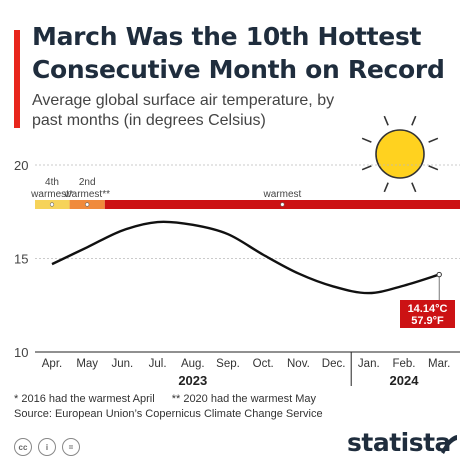 The height and width of the screenshot is (474, 474). What do you see at coordinates (245, 257) in the screenshot?
I see `temperature-line` at bounding box center [245, 257].